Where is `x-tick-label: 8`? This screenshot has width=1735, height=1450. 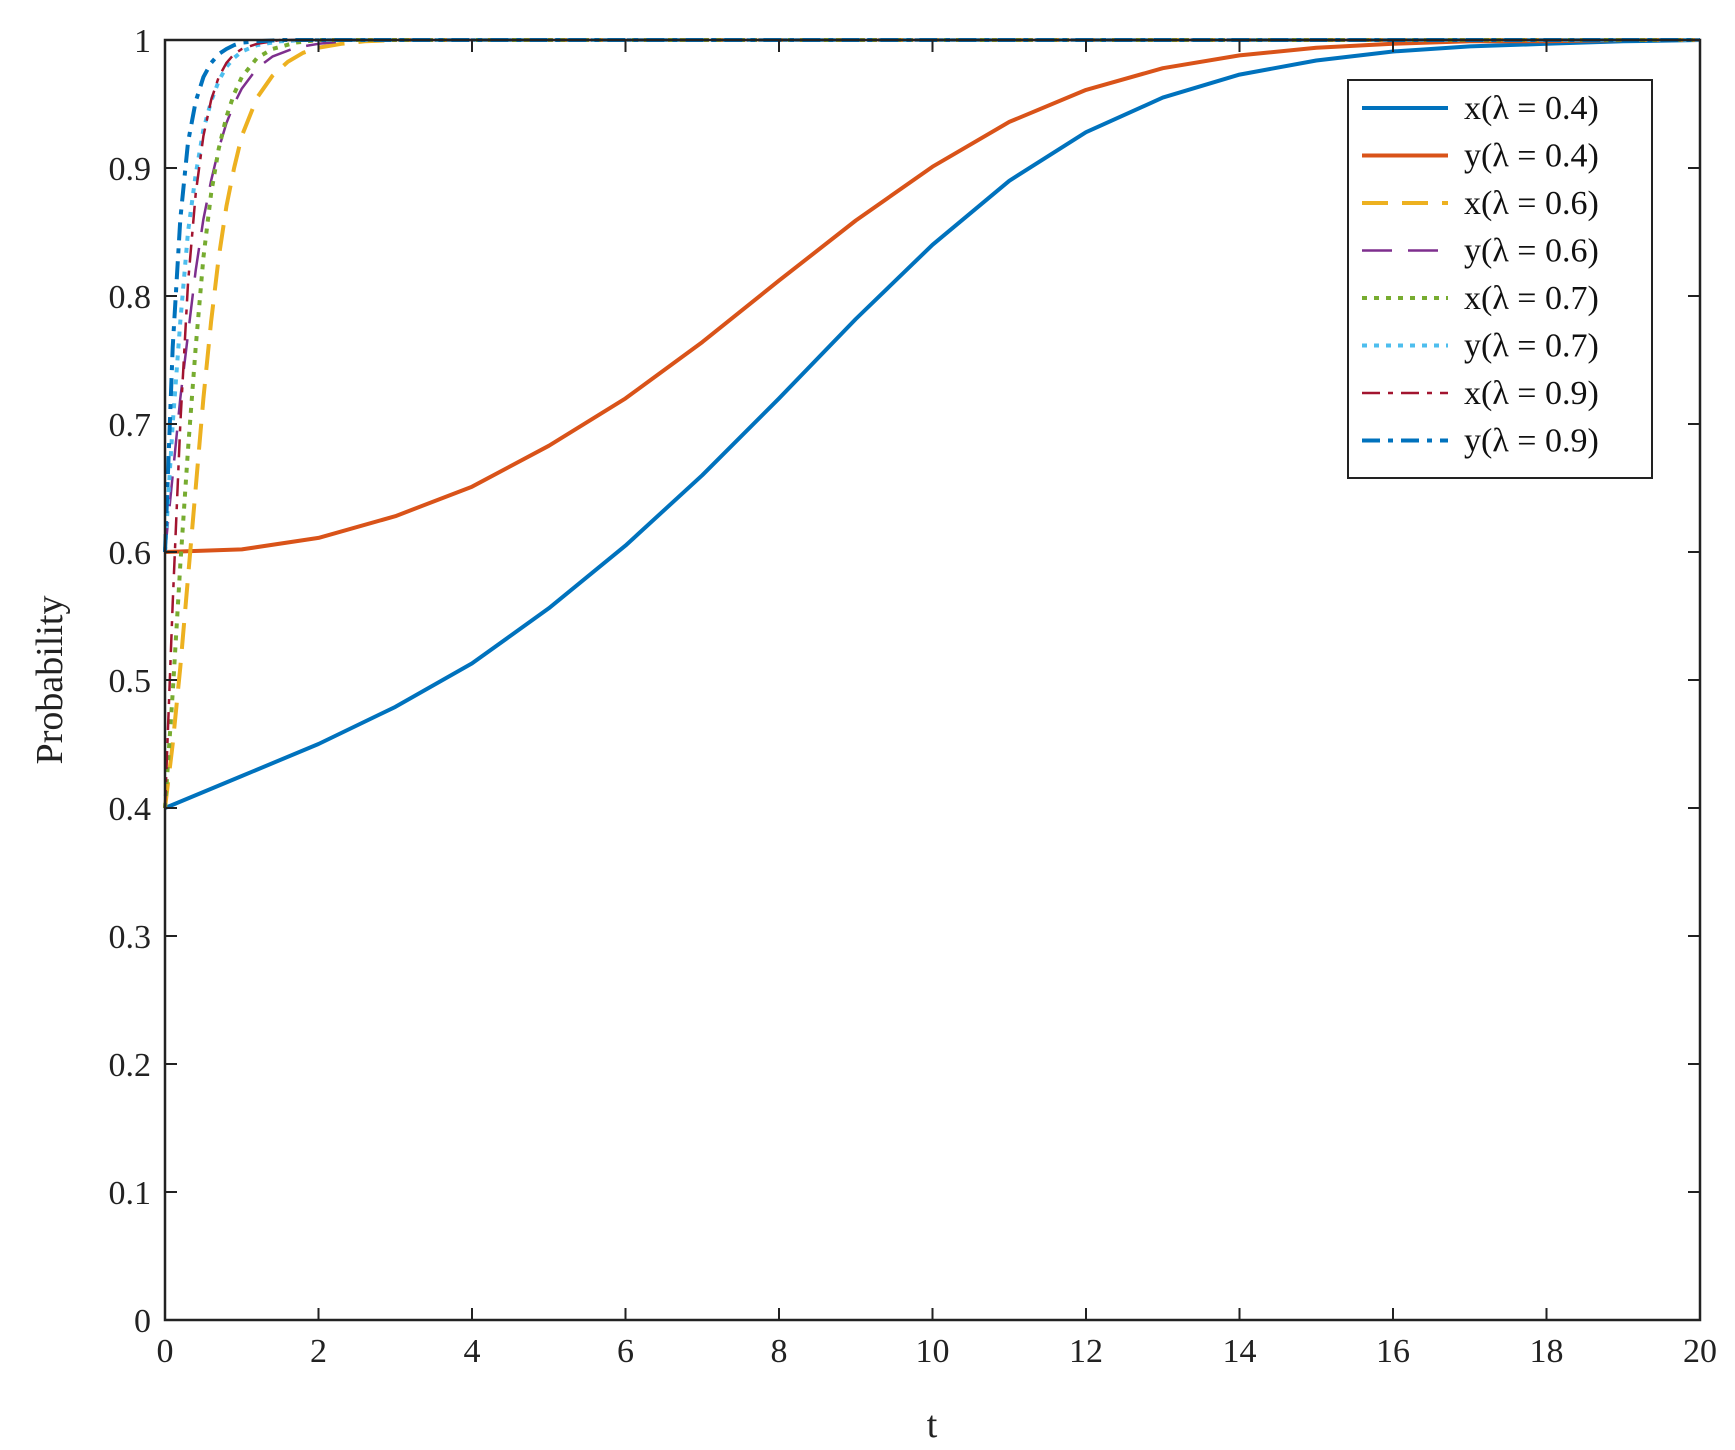
x-tick-label: 8 is located at coordinates (779, 1351).